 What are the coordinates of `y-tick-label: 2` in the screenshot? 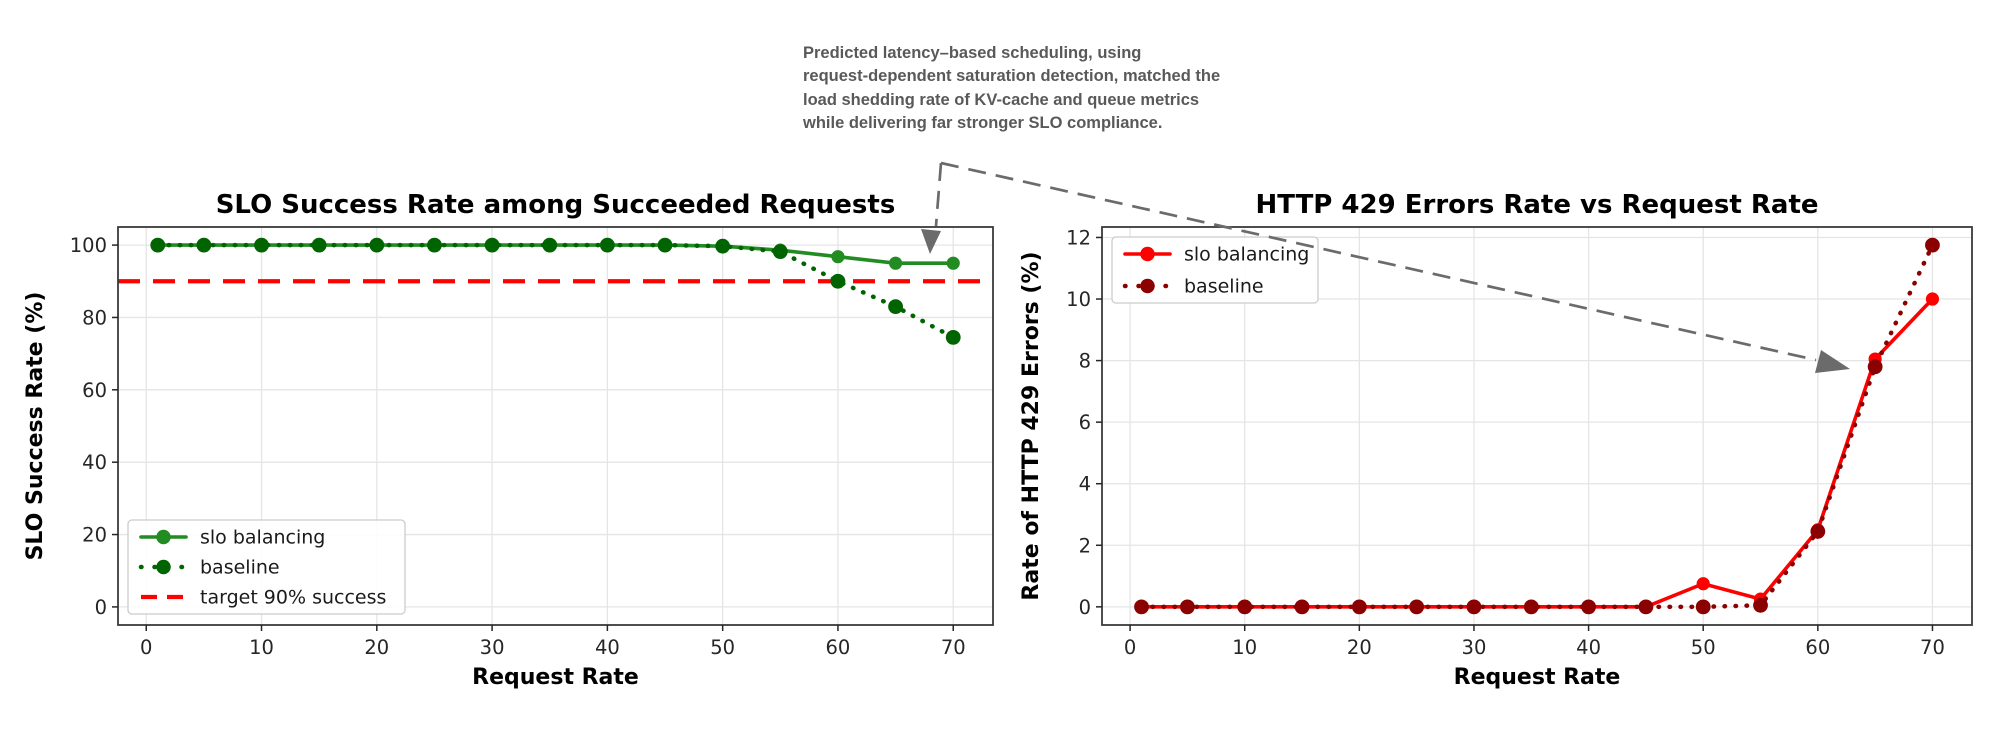 It's located at (1085, 545).